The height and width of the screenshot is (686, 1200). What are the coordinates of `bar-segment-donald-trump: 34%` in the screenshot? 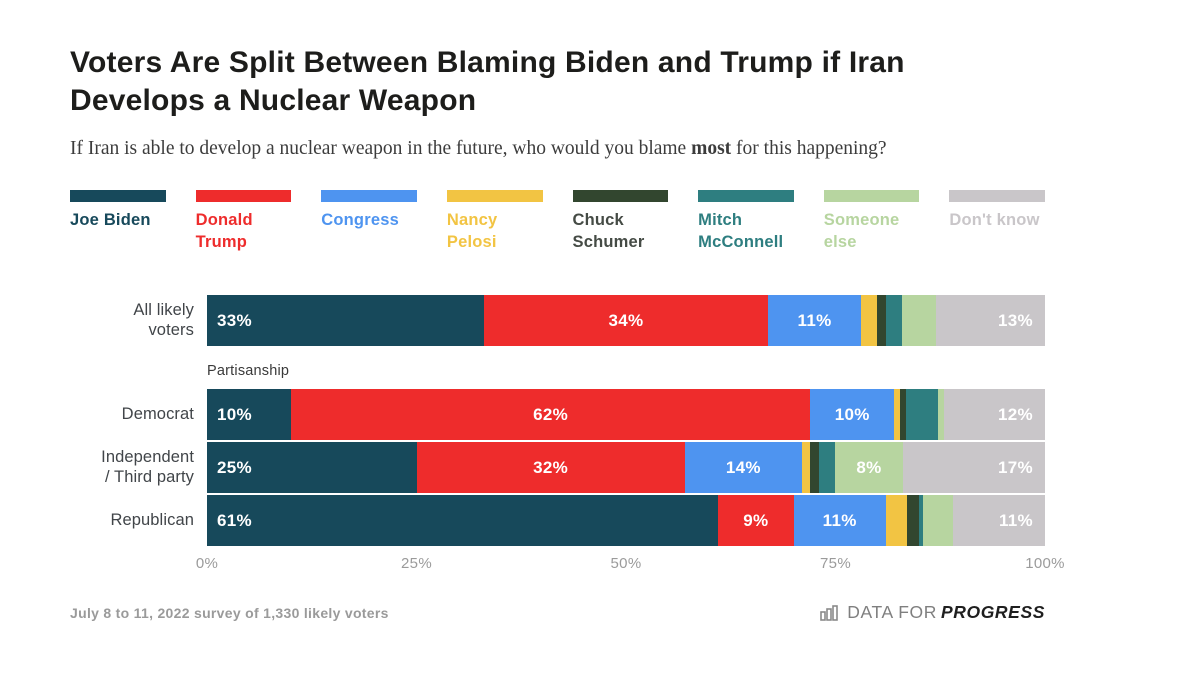 It's located at (626, 321).